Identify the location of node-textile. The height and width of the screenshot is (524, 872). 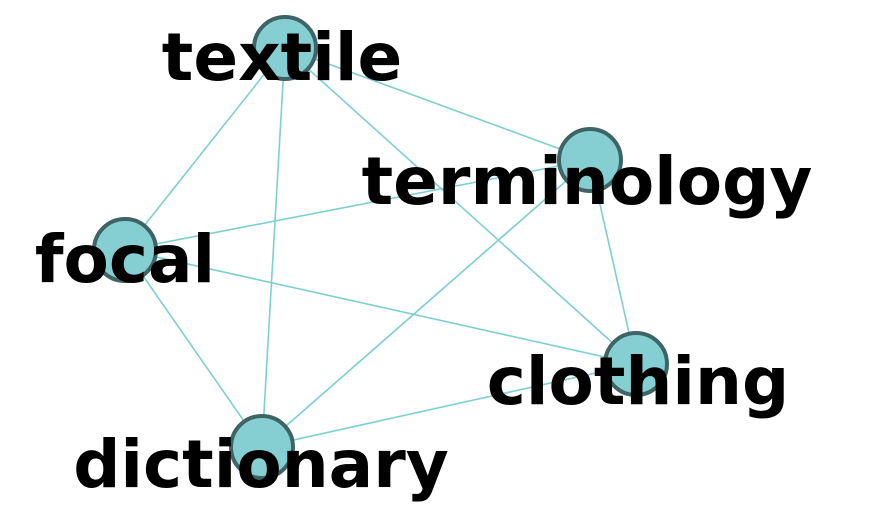
(285, 48).